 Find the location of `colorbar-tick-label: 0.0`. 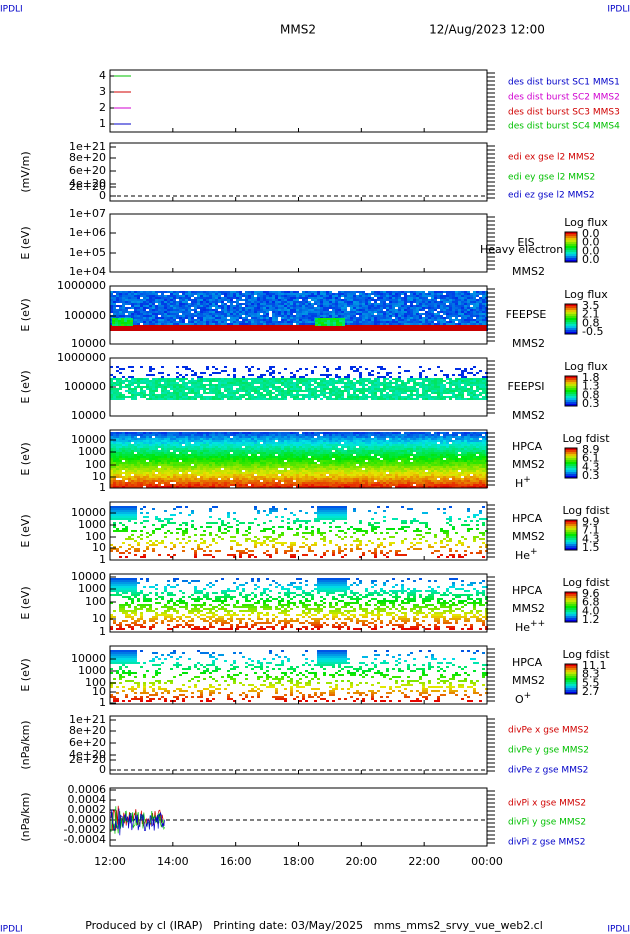

colorbar-tick-label: 0.0 is located at coordinates (591, 250).